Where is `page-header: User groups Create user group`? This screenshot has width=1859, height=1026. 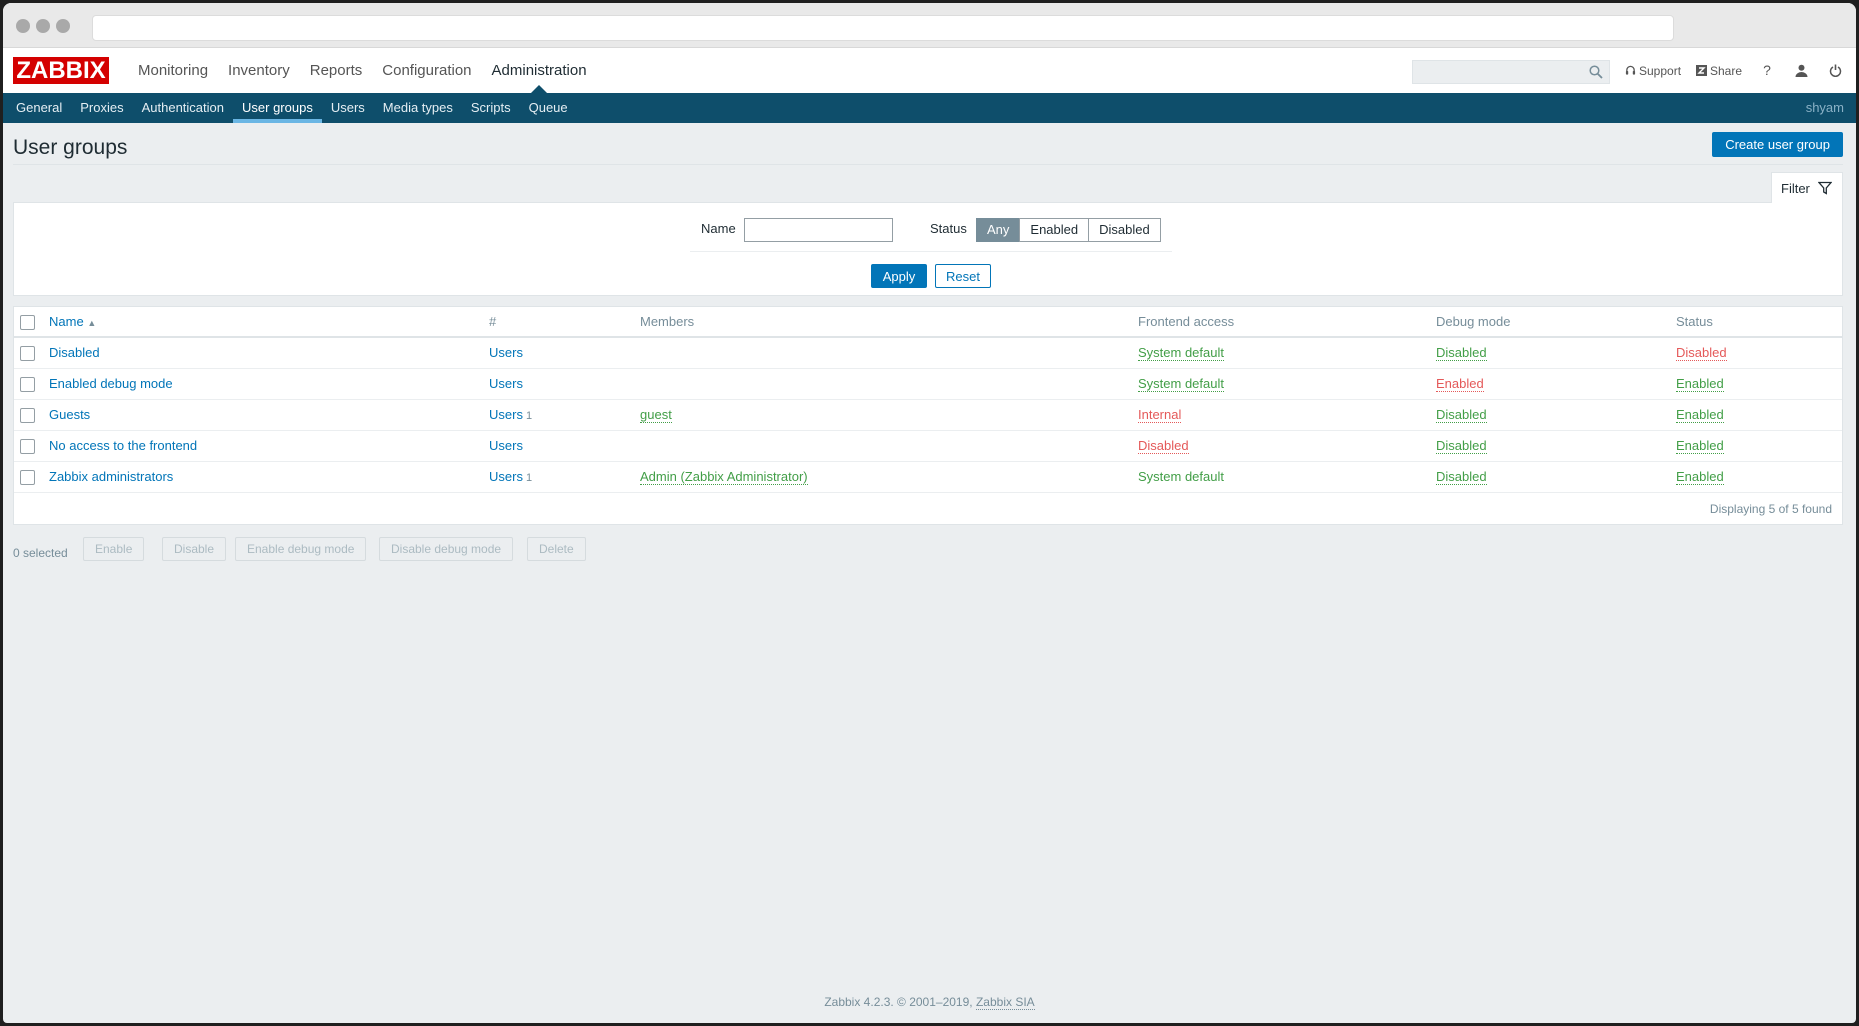
page-header: User groups Create user group is located at coordinates (929, 144).